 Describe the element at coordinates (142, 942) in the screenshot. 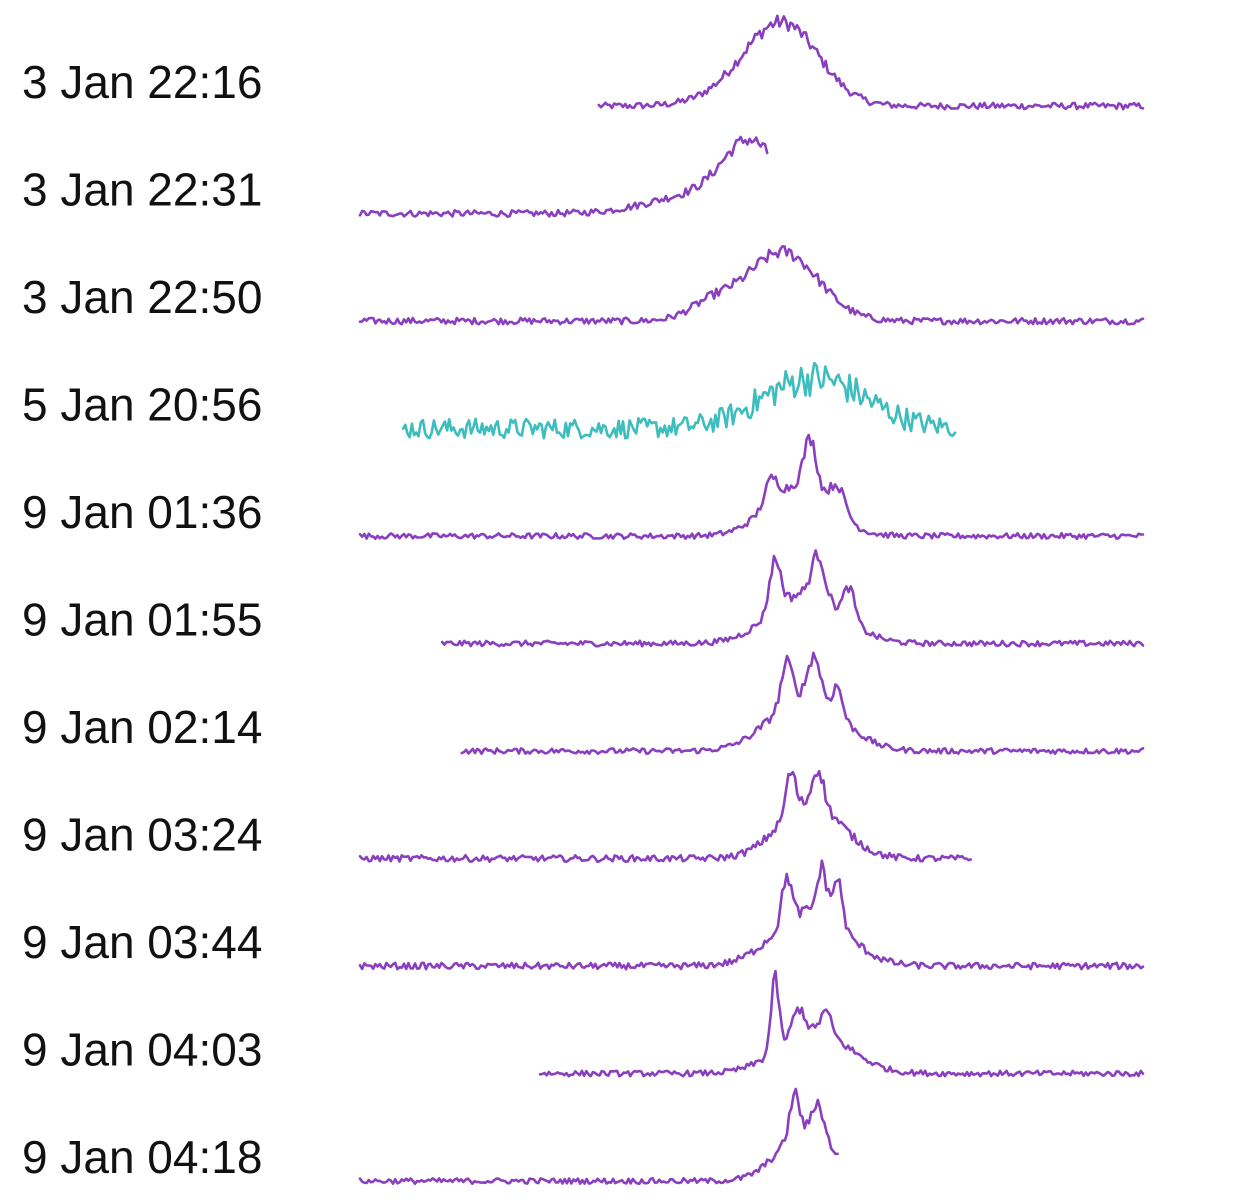

I see `row-label: 9 Jan 03:44` at that location.